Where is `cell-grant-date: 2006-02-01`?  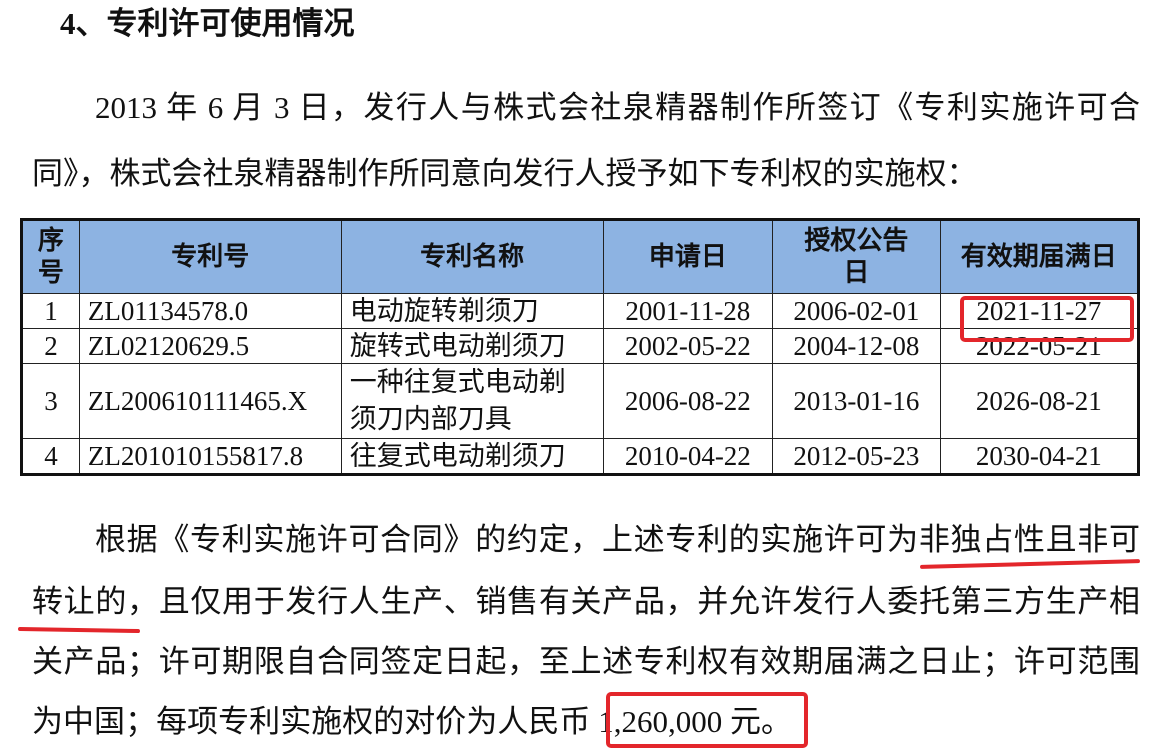
cell-grant-date: 2006-02-01 is located at coordinates (856, 311).